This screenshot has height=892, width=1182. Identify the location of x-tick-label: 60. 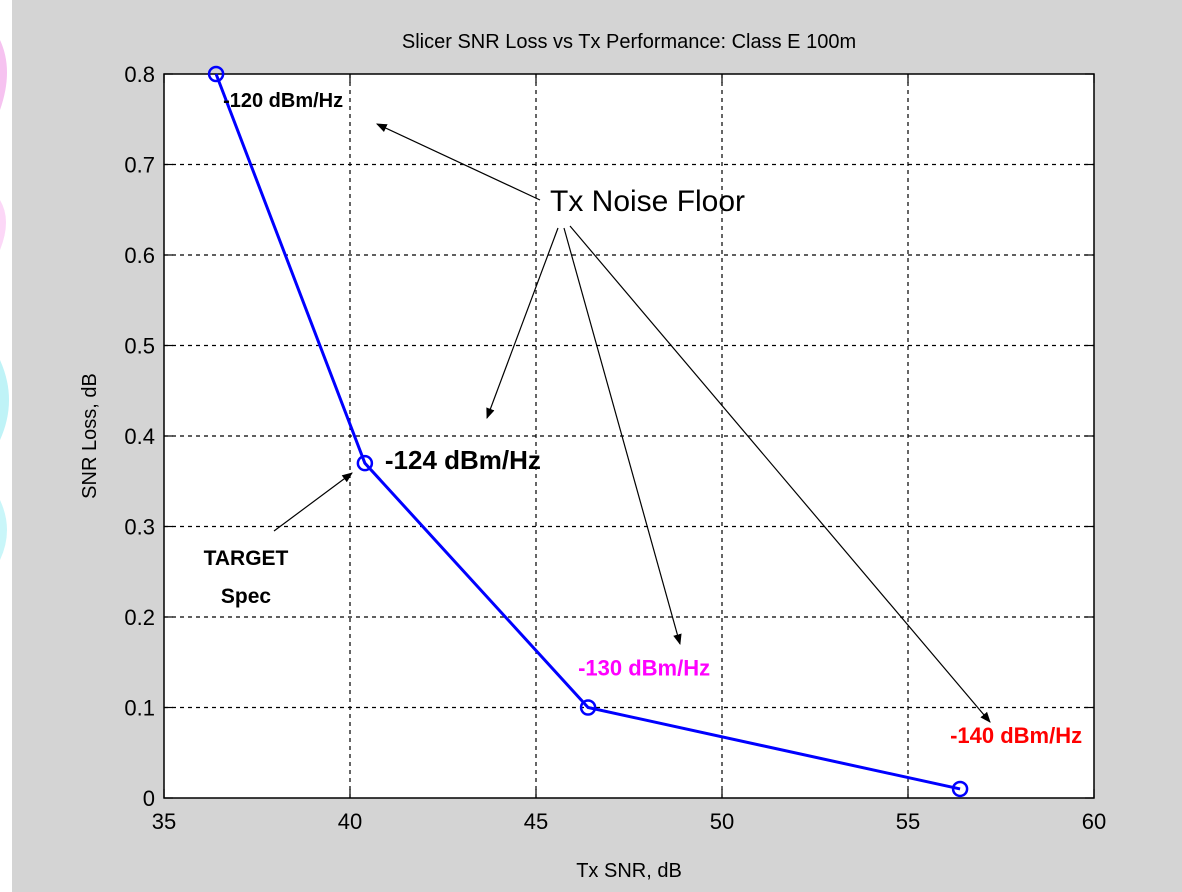
(1094, 821).